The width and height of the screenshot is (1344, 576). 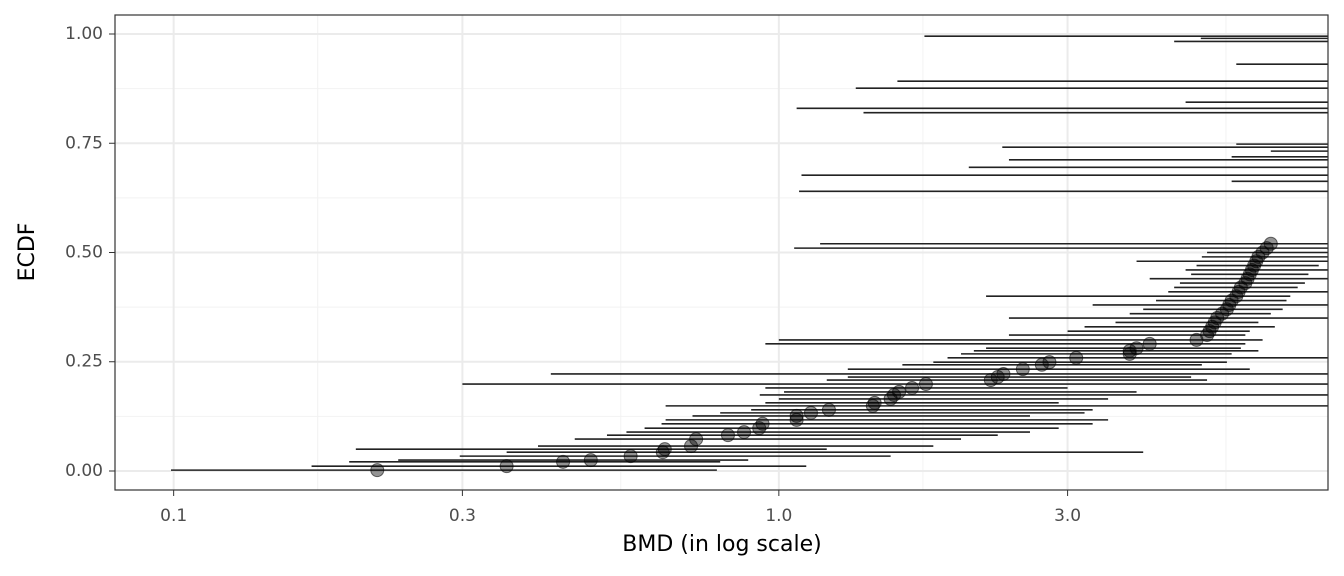 What do you see at coordinates (84, 362) in the screenshot?
I see `y-tick-label: 0.25` at bounding box center [84, 362].